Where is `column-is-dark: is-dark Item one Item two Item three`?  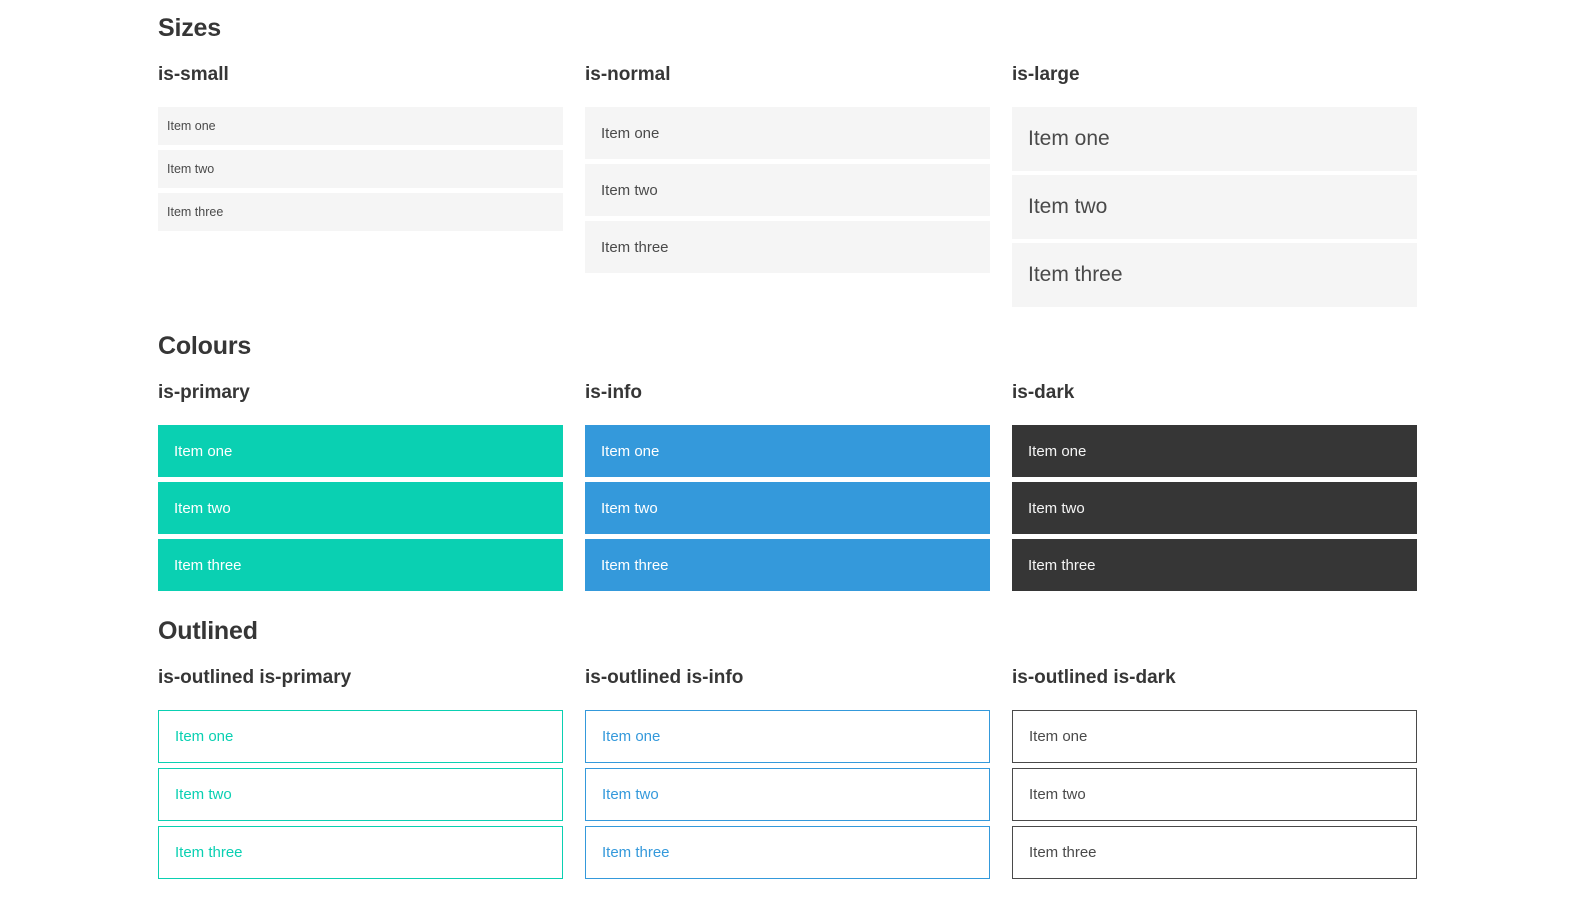
column-is-dark: is-dark Item one Item two Item three is located at coordinates (1214, 486).